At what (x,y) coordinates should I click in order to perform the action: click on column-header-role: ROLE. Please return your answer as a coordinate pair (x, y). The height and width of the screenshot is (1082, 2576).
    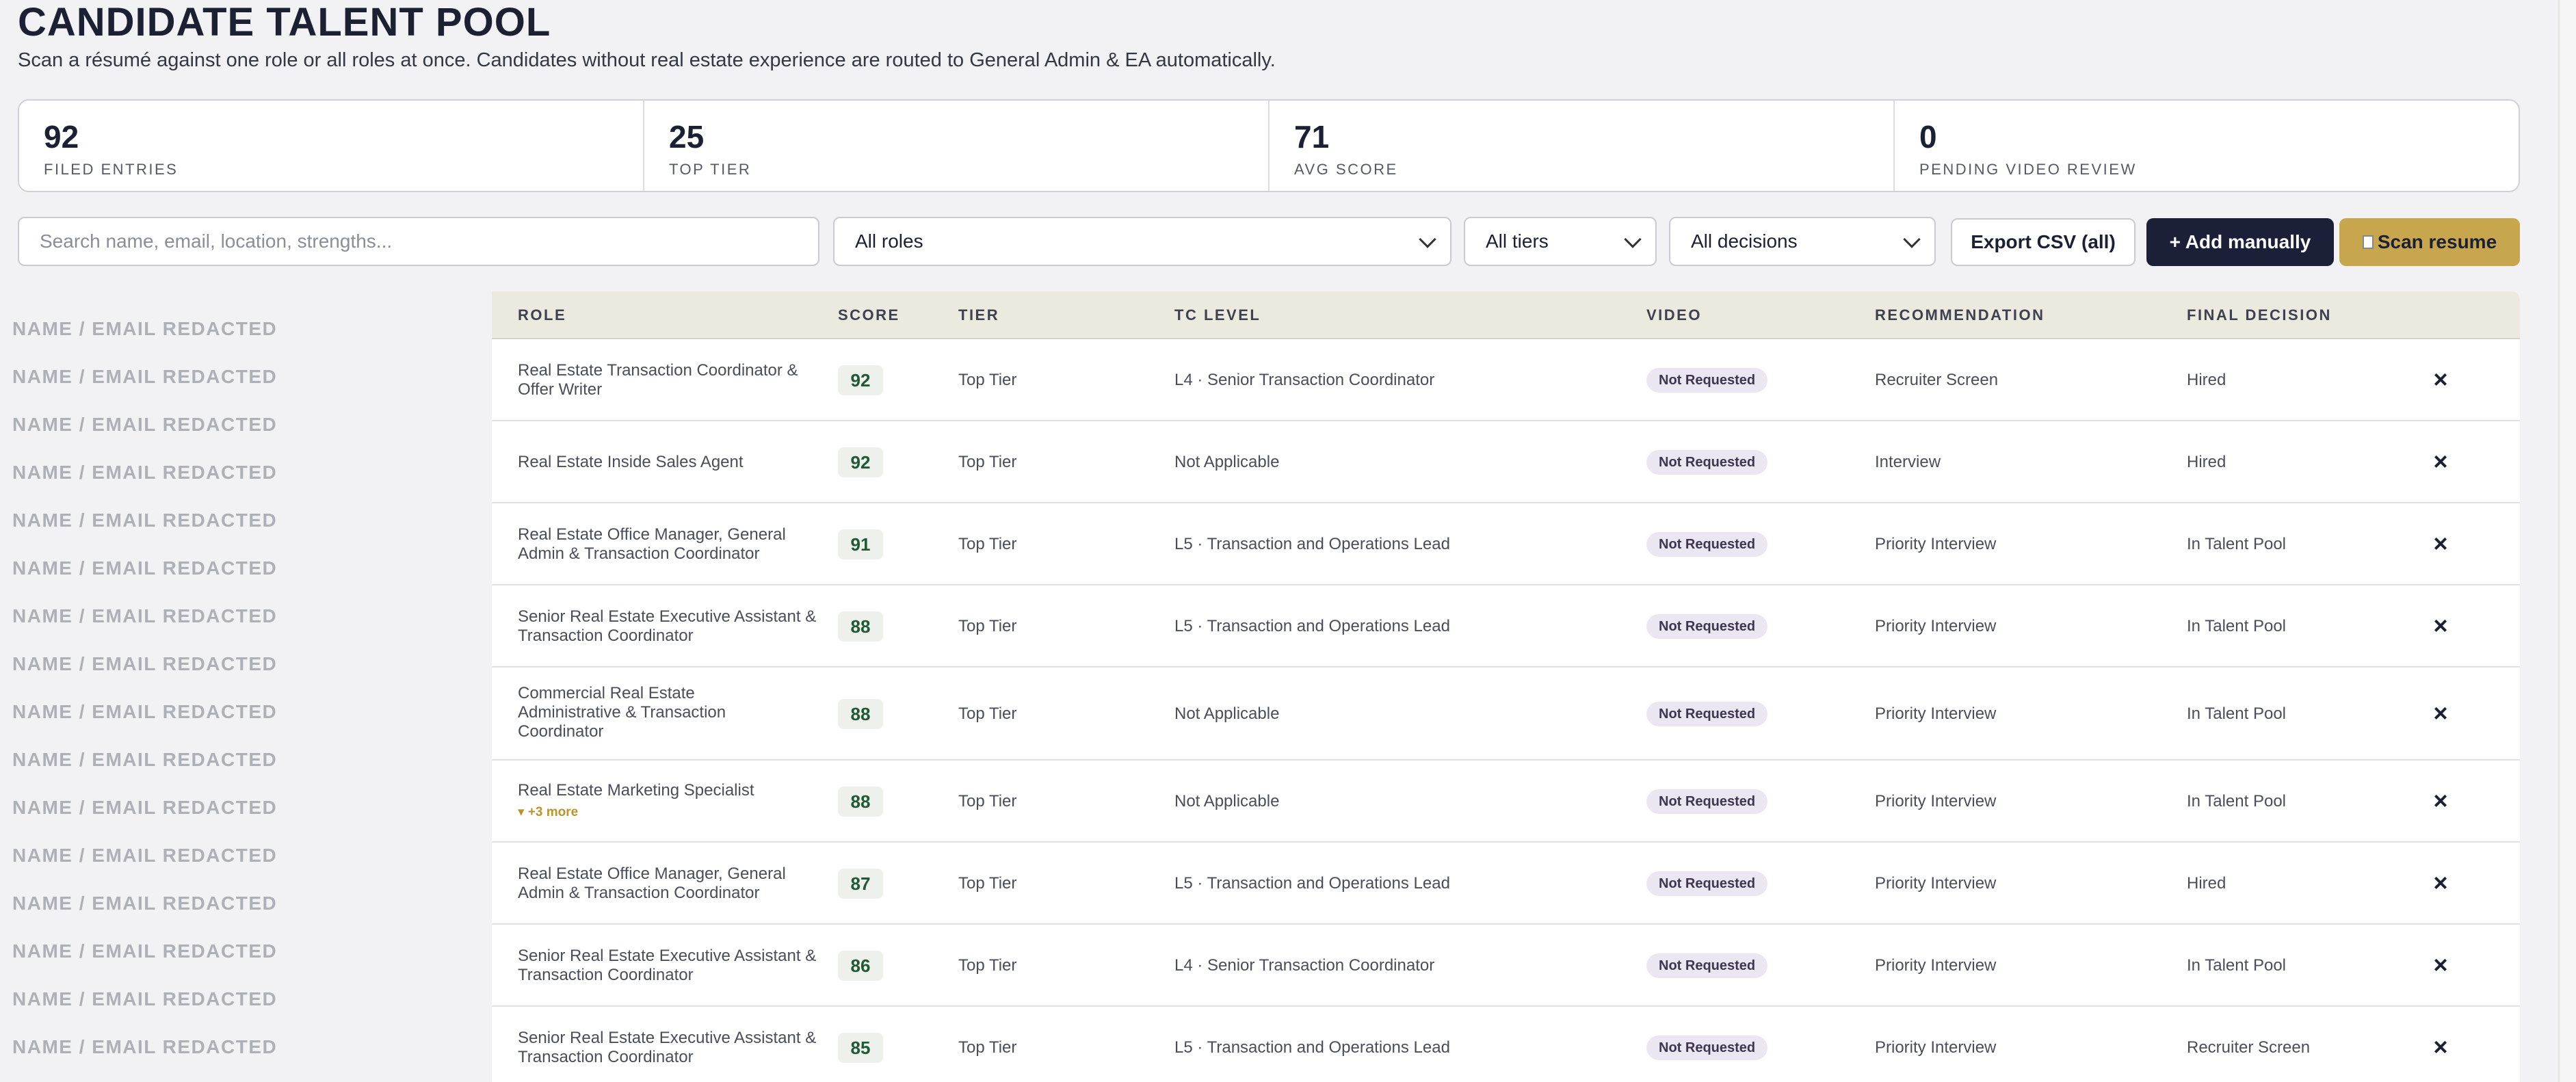
    Looking at the image, I should click on (542, 315).